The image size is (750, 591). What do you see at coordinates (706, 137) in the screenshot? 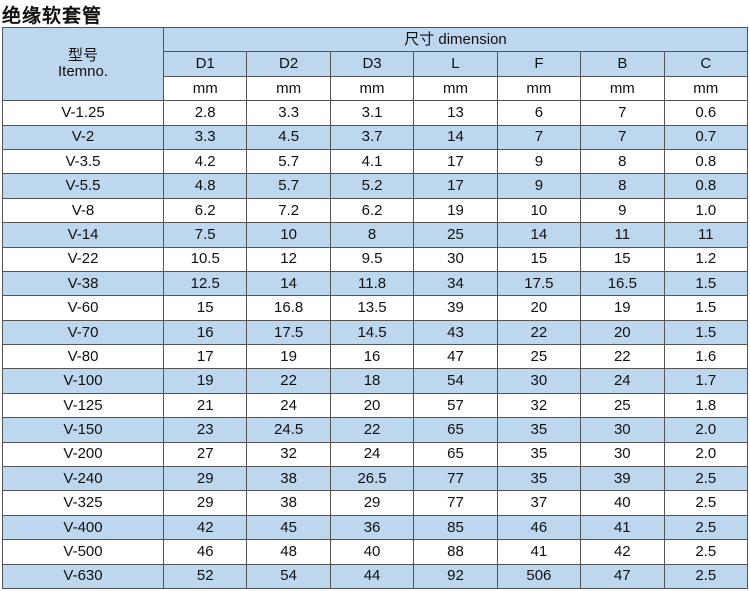
I see `value-cell: 0.7` at bounding box center [706, 137].